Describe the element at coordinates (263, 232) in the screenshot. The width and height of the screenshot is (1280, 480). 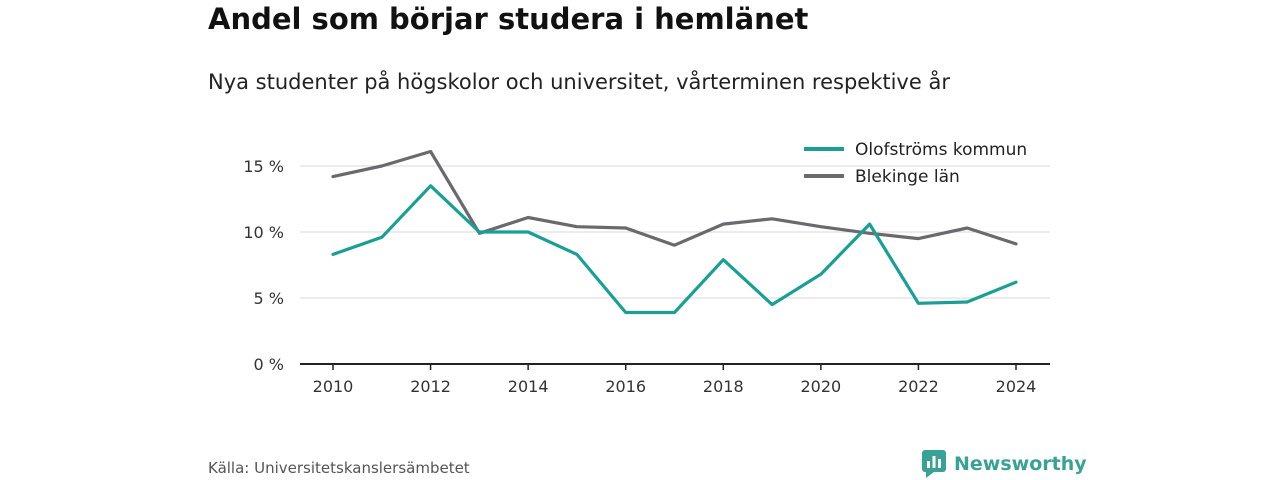
I see `y-tick-label: 10 %` at that location.